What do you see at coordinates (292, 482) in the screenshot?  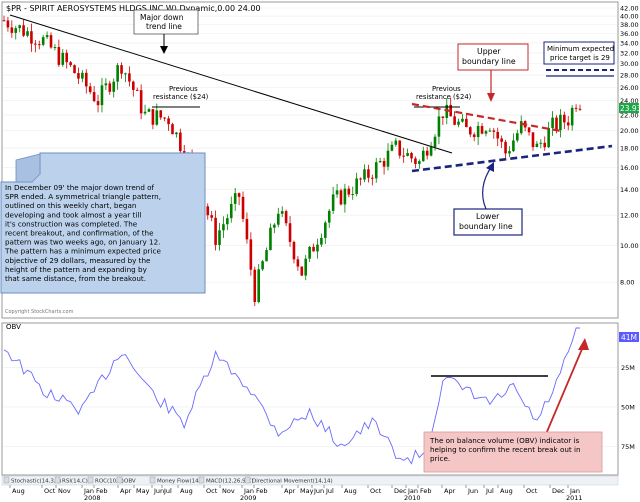 I see `indicator-tab-label: Directional Movement(14,14)` at bounding box center [292, 482].